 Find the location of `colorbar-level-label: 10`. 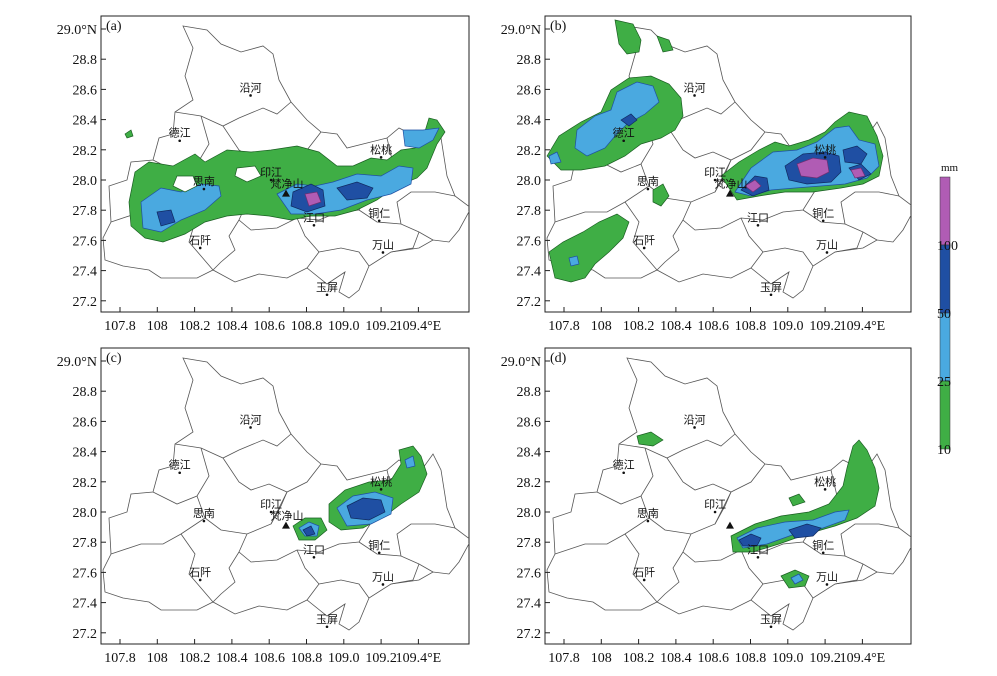

colorbar-level-label: 10 is located at coordinates (944, 450).